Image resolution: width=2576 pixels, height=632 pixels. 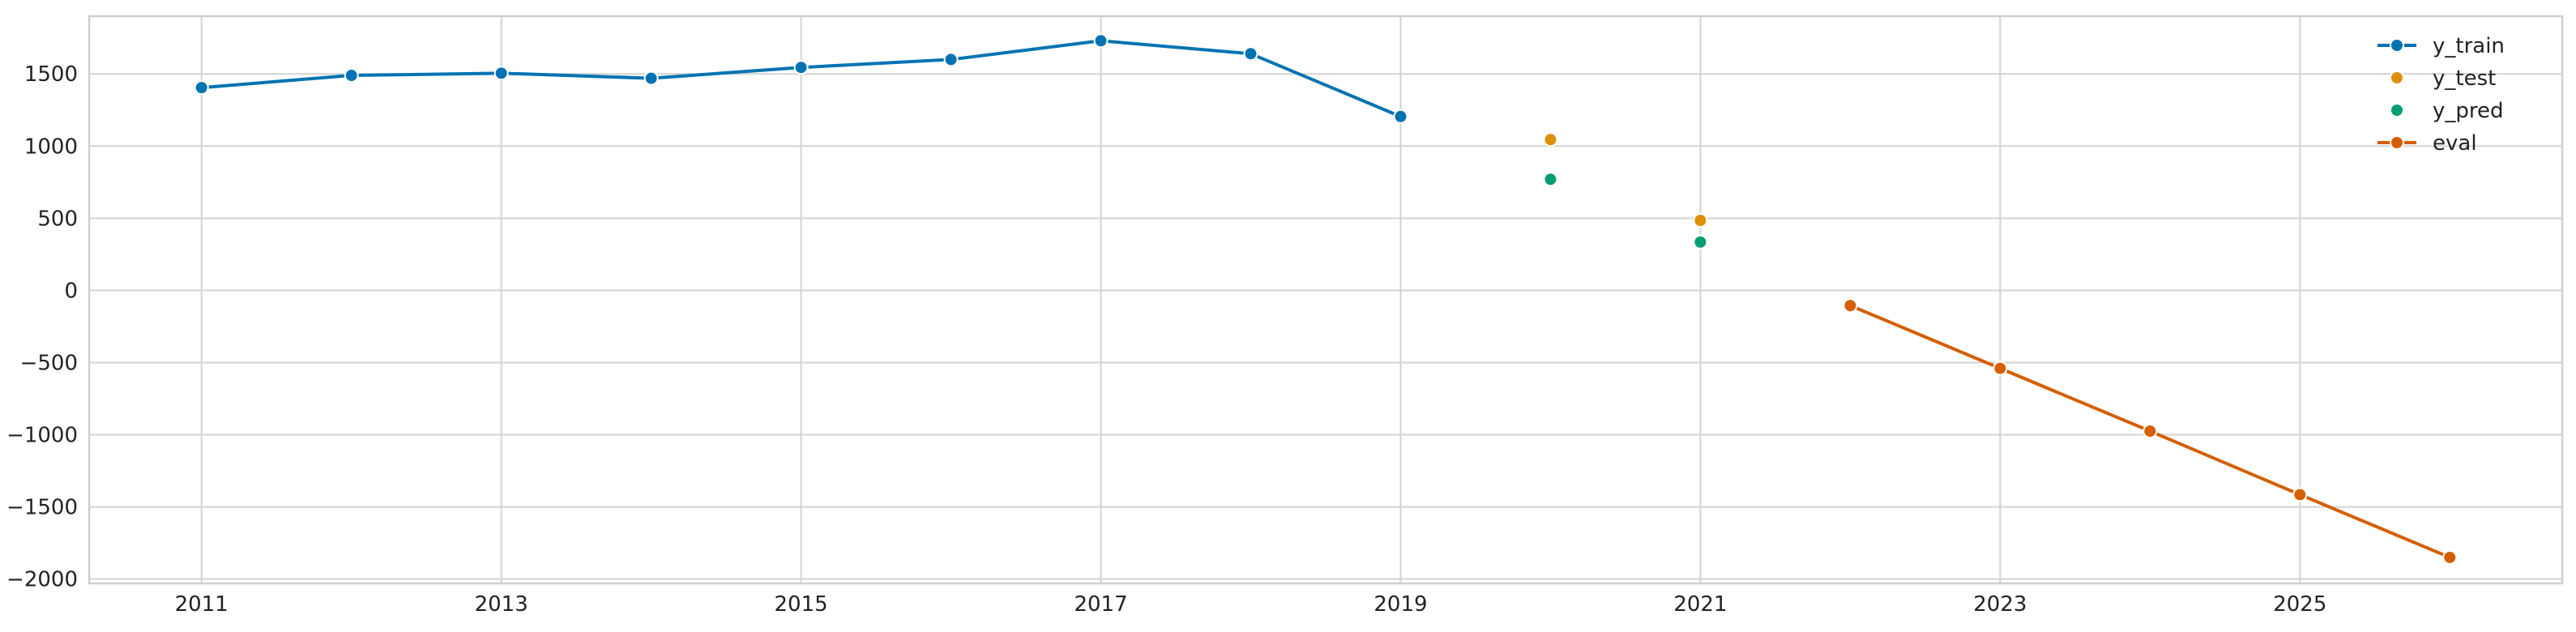 What do you see at coordinates (2469, 46) in the screenshot?
I see `legend-label: y_train` at bounding box center [2469, 46].